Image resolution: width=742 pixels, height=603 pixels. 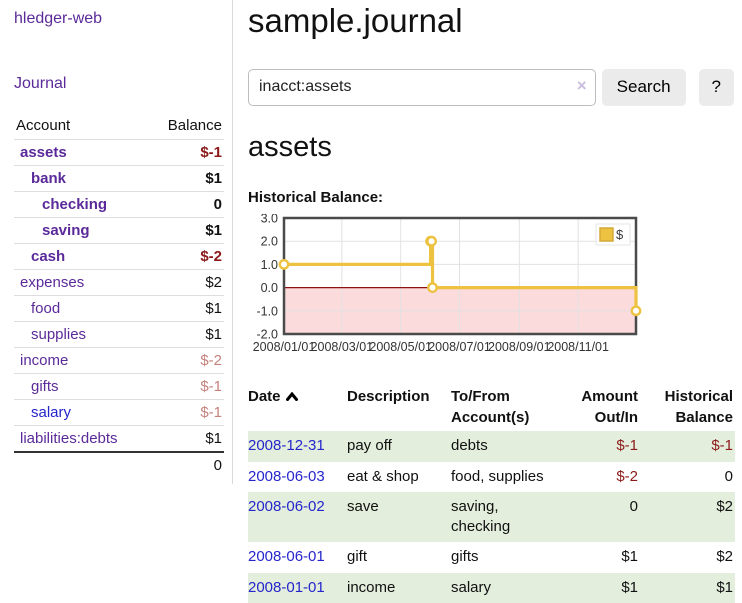 What do you see at coordinates (342, 347) in the screenshot?
I see `svg-text: 2008/03/01` at bounding box center [342, 347].